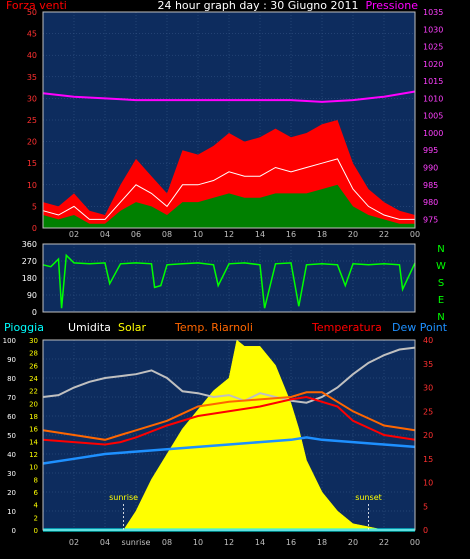 This screenshot has width=470, height=559. What do you see at coordinates (11, 379) in the screenshot?
I see `y-tick-label: 80` at bounding box center [11, 379].